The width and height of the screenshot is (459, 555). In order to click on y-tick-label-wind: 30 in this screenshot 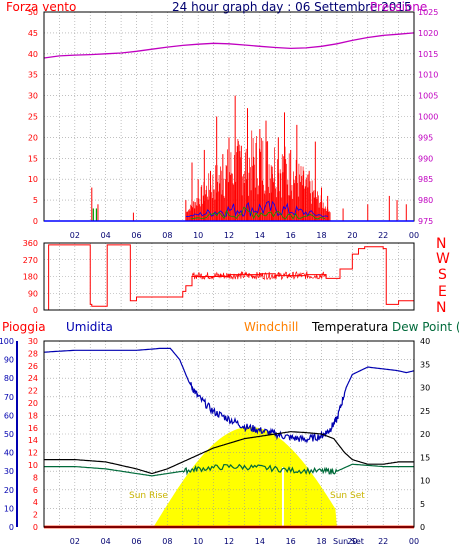, I will do `click(33, 96)`.